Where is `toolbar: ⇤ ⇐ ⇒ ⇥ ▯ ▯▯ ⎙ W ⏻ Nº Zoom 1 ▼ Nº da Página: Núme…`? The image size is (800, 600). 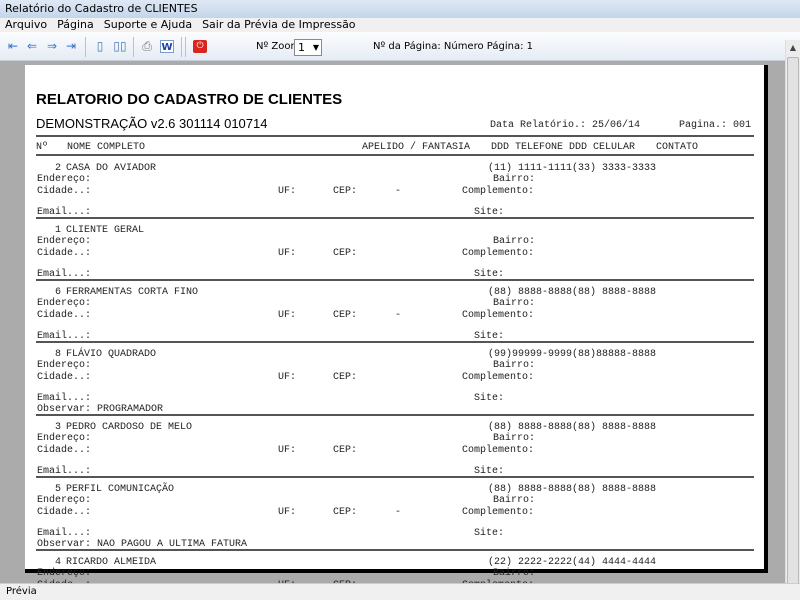
toolbar: ⇤ ⇐ ⇒ ⇥ ▯ ▯▯ ⎙ W ⏻ Nº Zoom 1 ▼ Nº da Página: Núme… is located at coordinates (400, 46).